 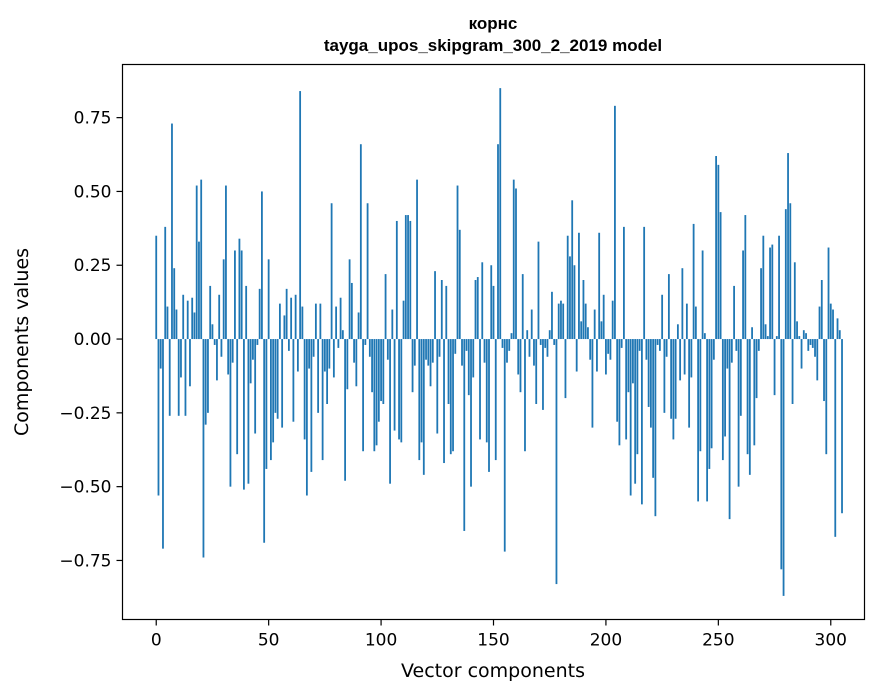 What do you see at coordinates (493, 45) in the screenshot?
I see `chart-subtitle: tayga_upos_skipgram_300_2_2019 model` at bounding box center [493, 45].